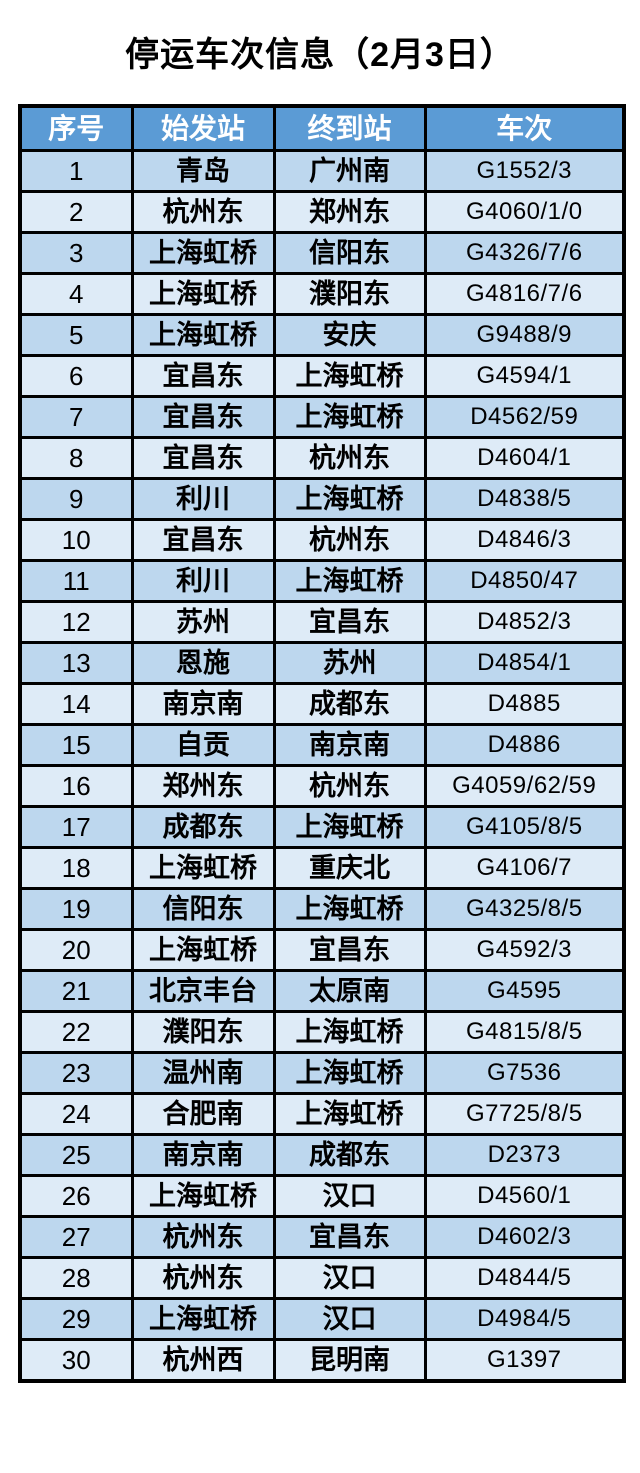 The width and height of the screenshot is (640, 1473). I want to click on cell-train-number: D4850/47, so click(524, 581).